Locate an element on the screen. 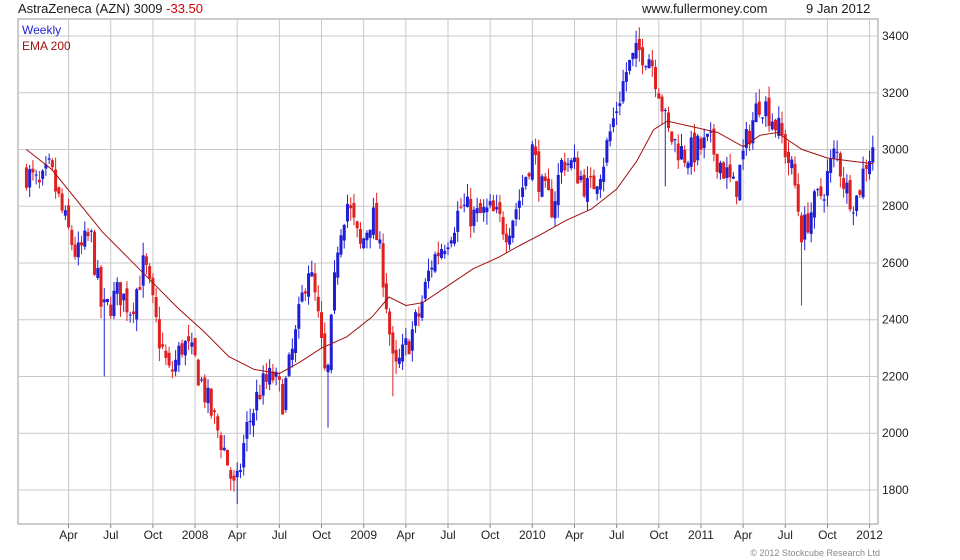  site-link: www.fullermoney.com is located at coordinates (705, 8).